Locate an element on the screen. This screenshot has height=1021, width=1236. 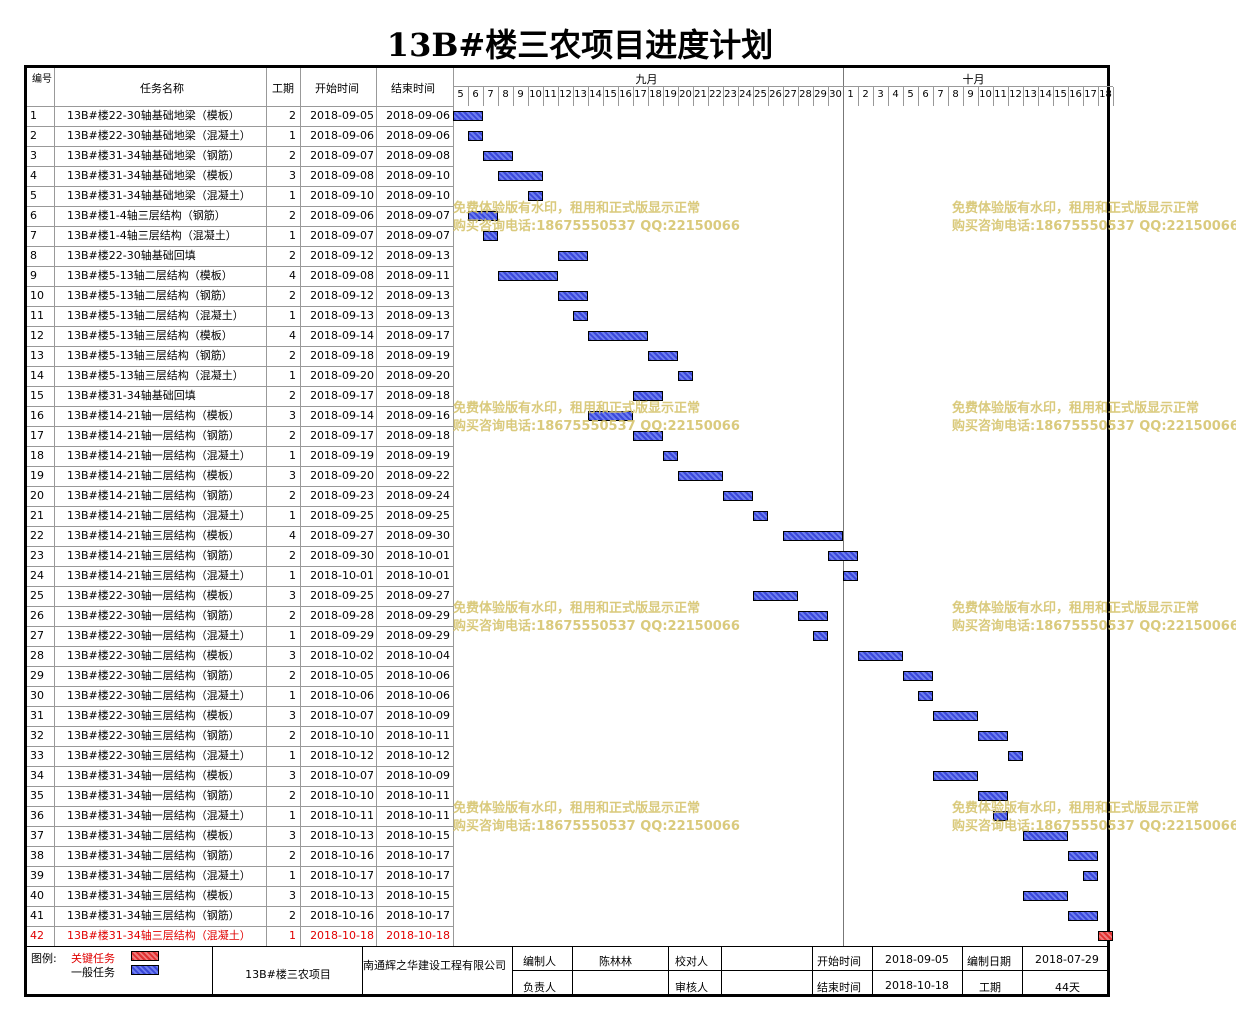
day-header-cell: 17 is located at coordinates (640, 94).